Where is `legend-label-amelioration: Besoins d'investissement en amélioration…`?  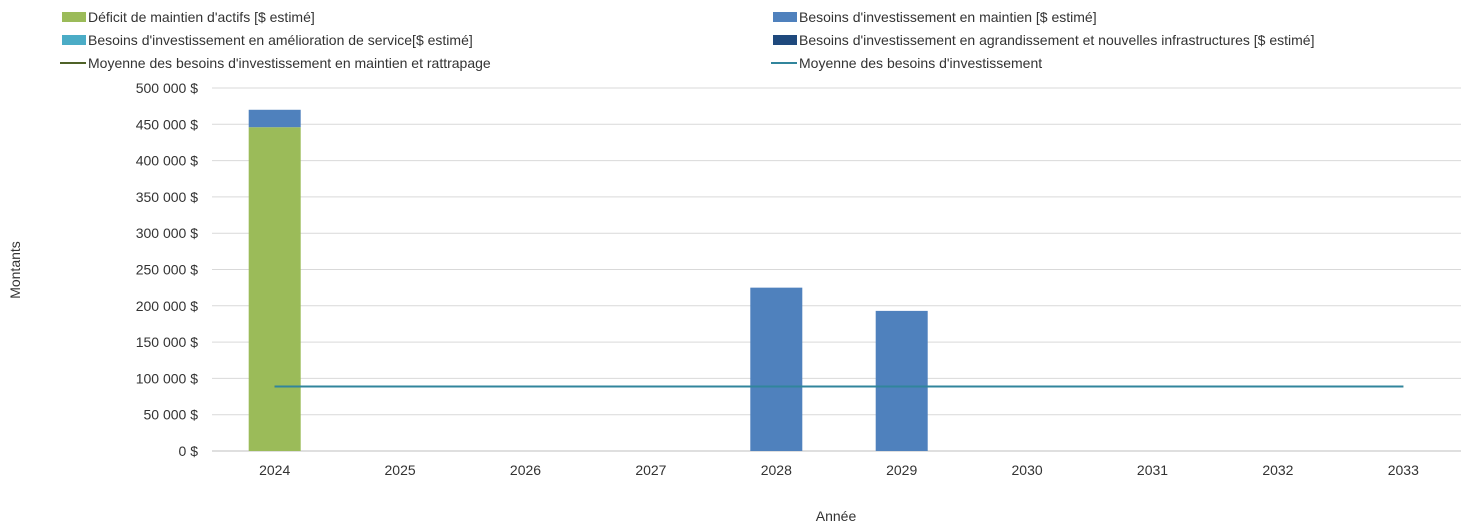 legend-label-amelioration: Besoins d'investissement en amélioration… is located at coordinates (280, 40).